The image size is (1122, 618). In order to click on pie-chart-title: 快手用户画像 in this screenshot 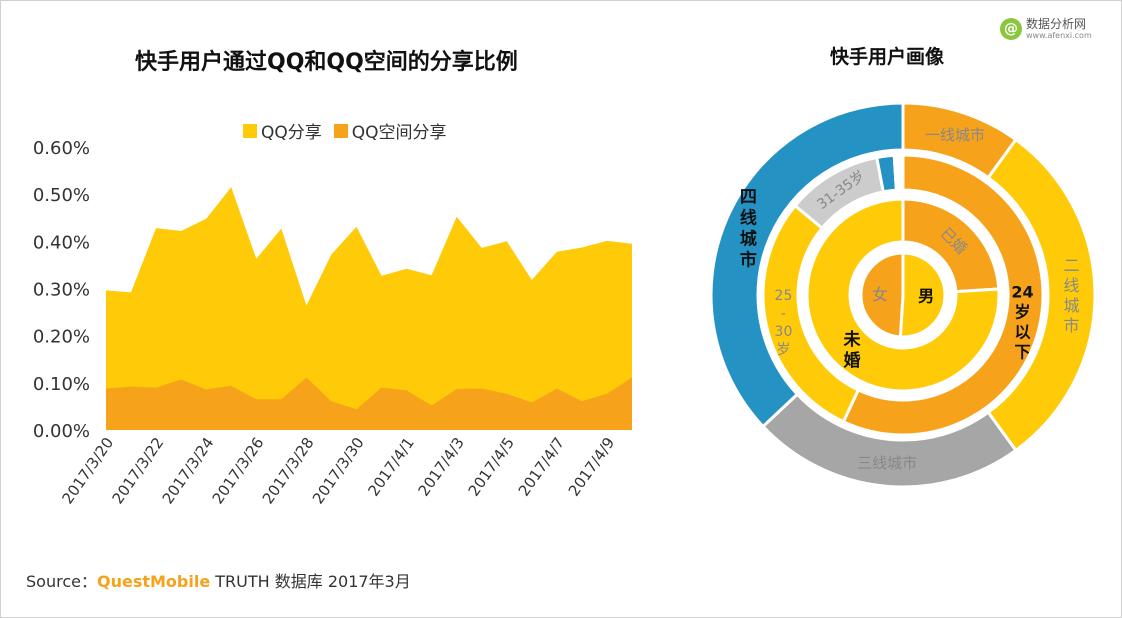, I will do `click(887, 57)`.